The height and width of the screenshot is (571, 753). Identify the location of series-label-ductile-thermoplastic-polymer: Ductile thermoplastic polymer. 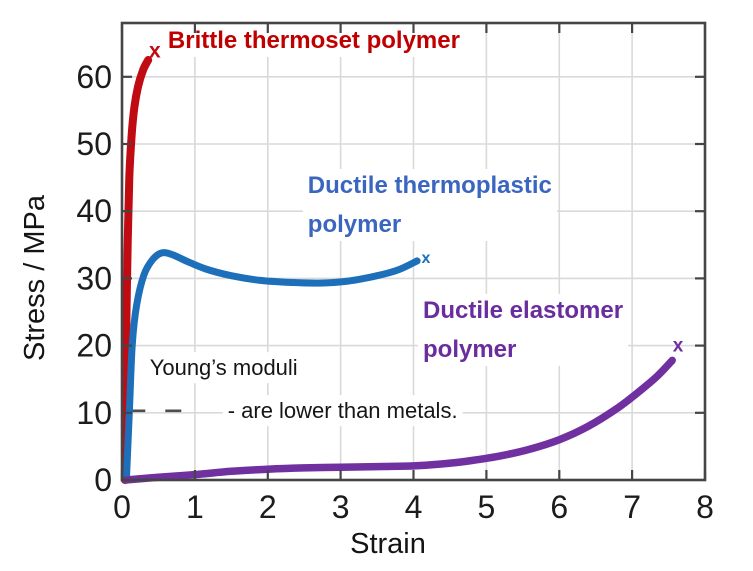
(429, 205).